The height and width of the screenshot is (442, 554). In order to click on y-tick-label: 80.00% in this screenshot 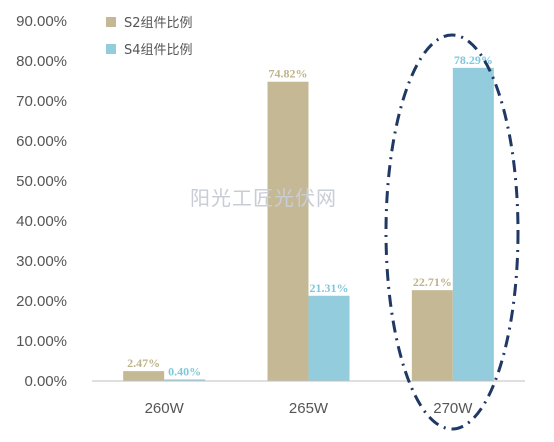, I will do `click(41, 61)`.